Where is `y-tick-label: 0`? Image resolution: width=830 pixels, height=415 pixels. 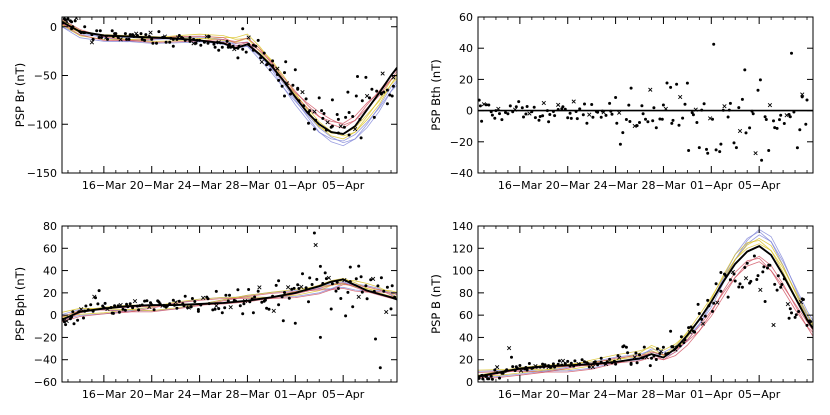 y-tick-label: 0 is located at coordinates (53, 27).